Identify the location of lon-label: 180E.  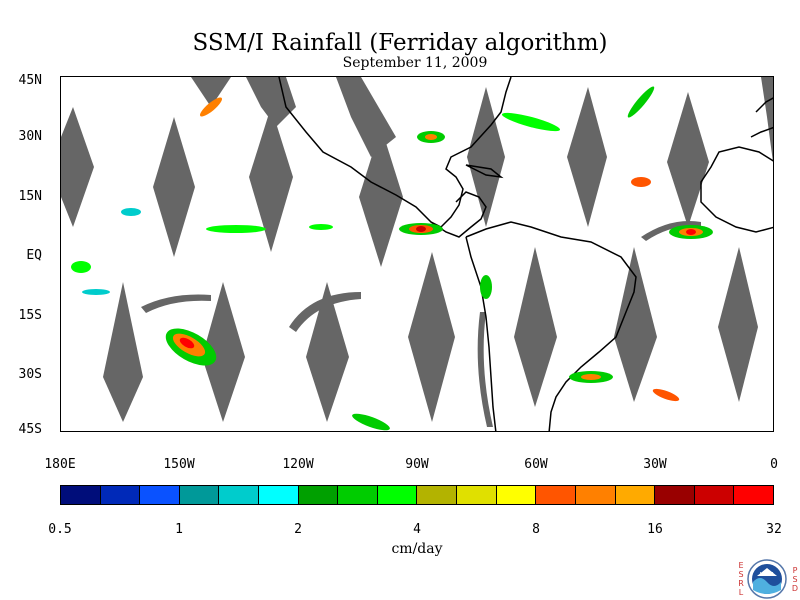
(60, 464).